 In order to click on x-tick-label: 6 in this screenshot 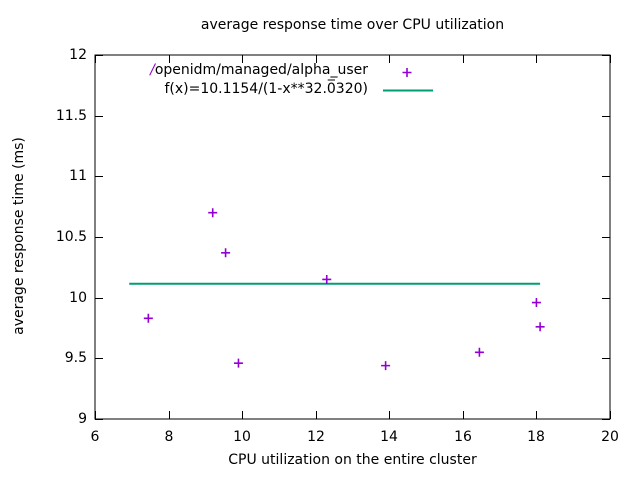, I will do `click(95, 437)`.